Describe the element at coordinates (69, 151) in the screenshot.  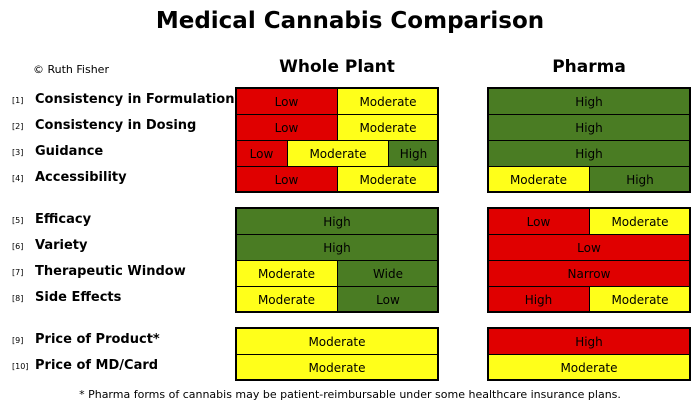
I see `row-label: Guidance` at that location.